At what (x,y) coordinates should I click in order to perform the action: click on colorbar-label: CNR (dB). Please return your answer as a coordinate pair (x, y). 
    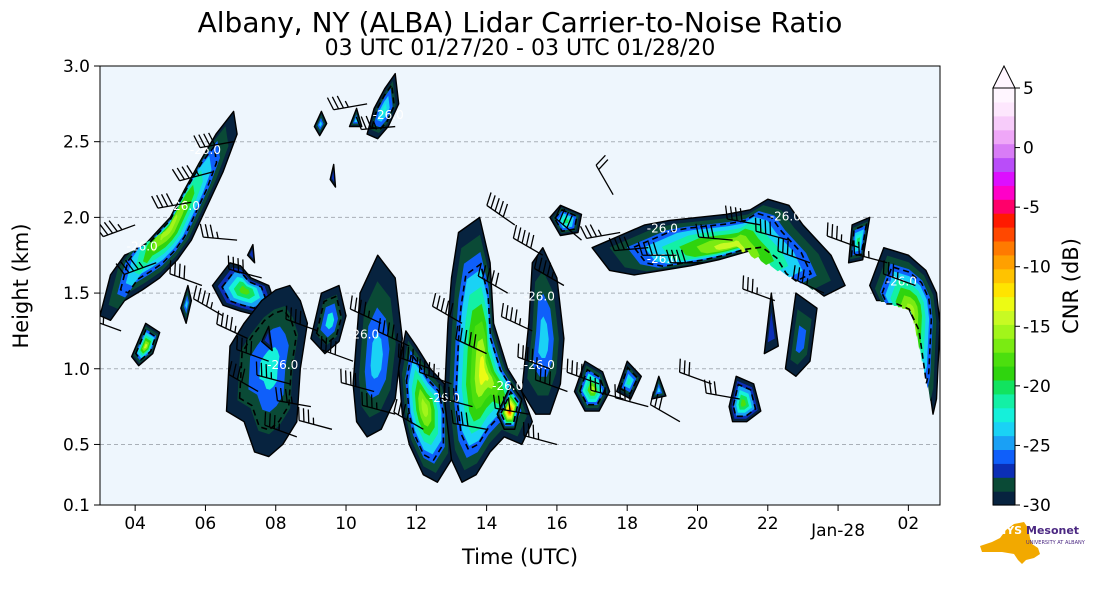
    Looking at the image, I should click on (1071, 286).